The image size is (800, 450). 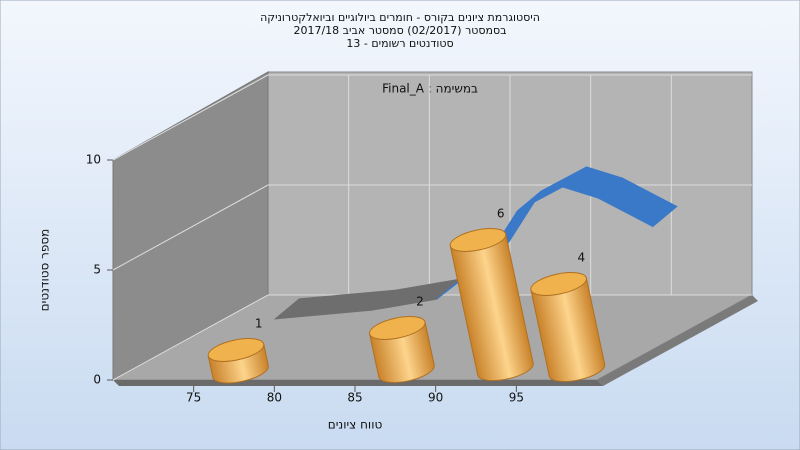 I want to click on value-label: 4, so click(x=582, y=258).